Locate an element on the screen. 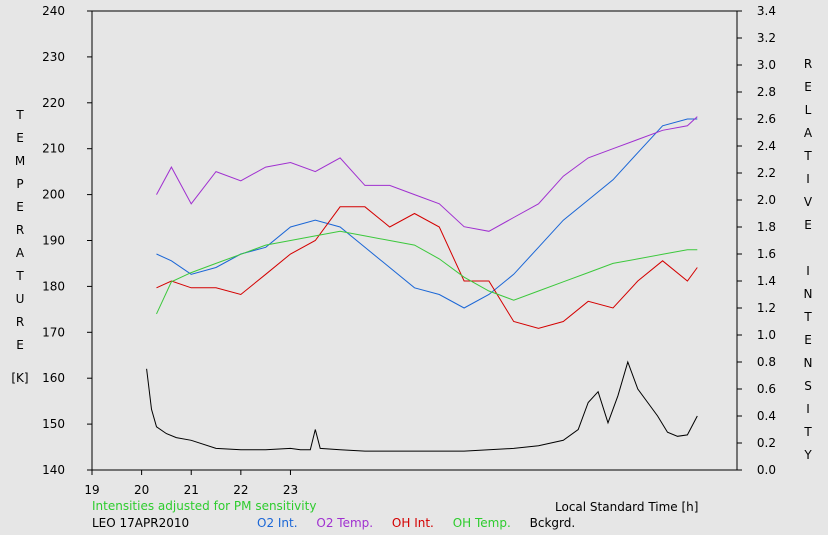 The width and height of the screenshot is (828, 535). y-right-tick-label: 2.8 is located at coordinates (766, 92).